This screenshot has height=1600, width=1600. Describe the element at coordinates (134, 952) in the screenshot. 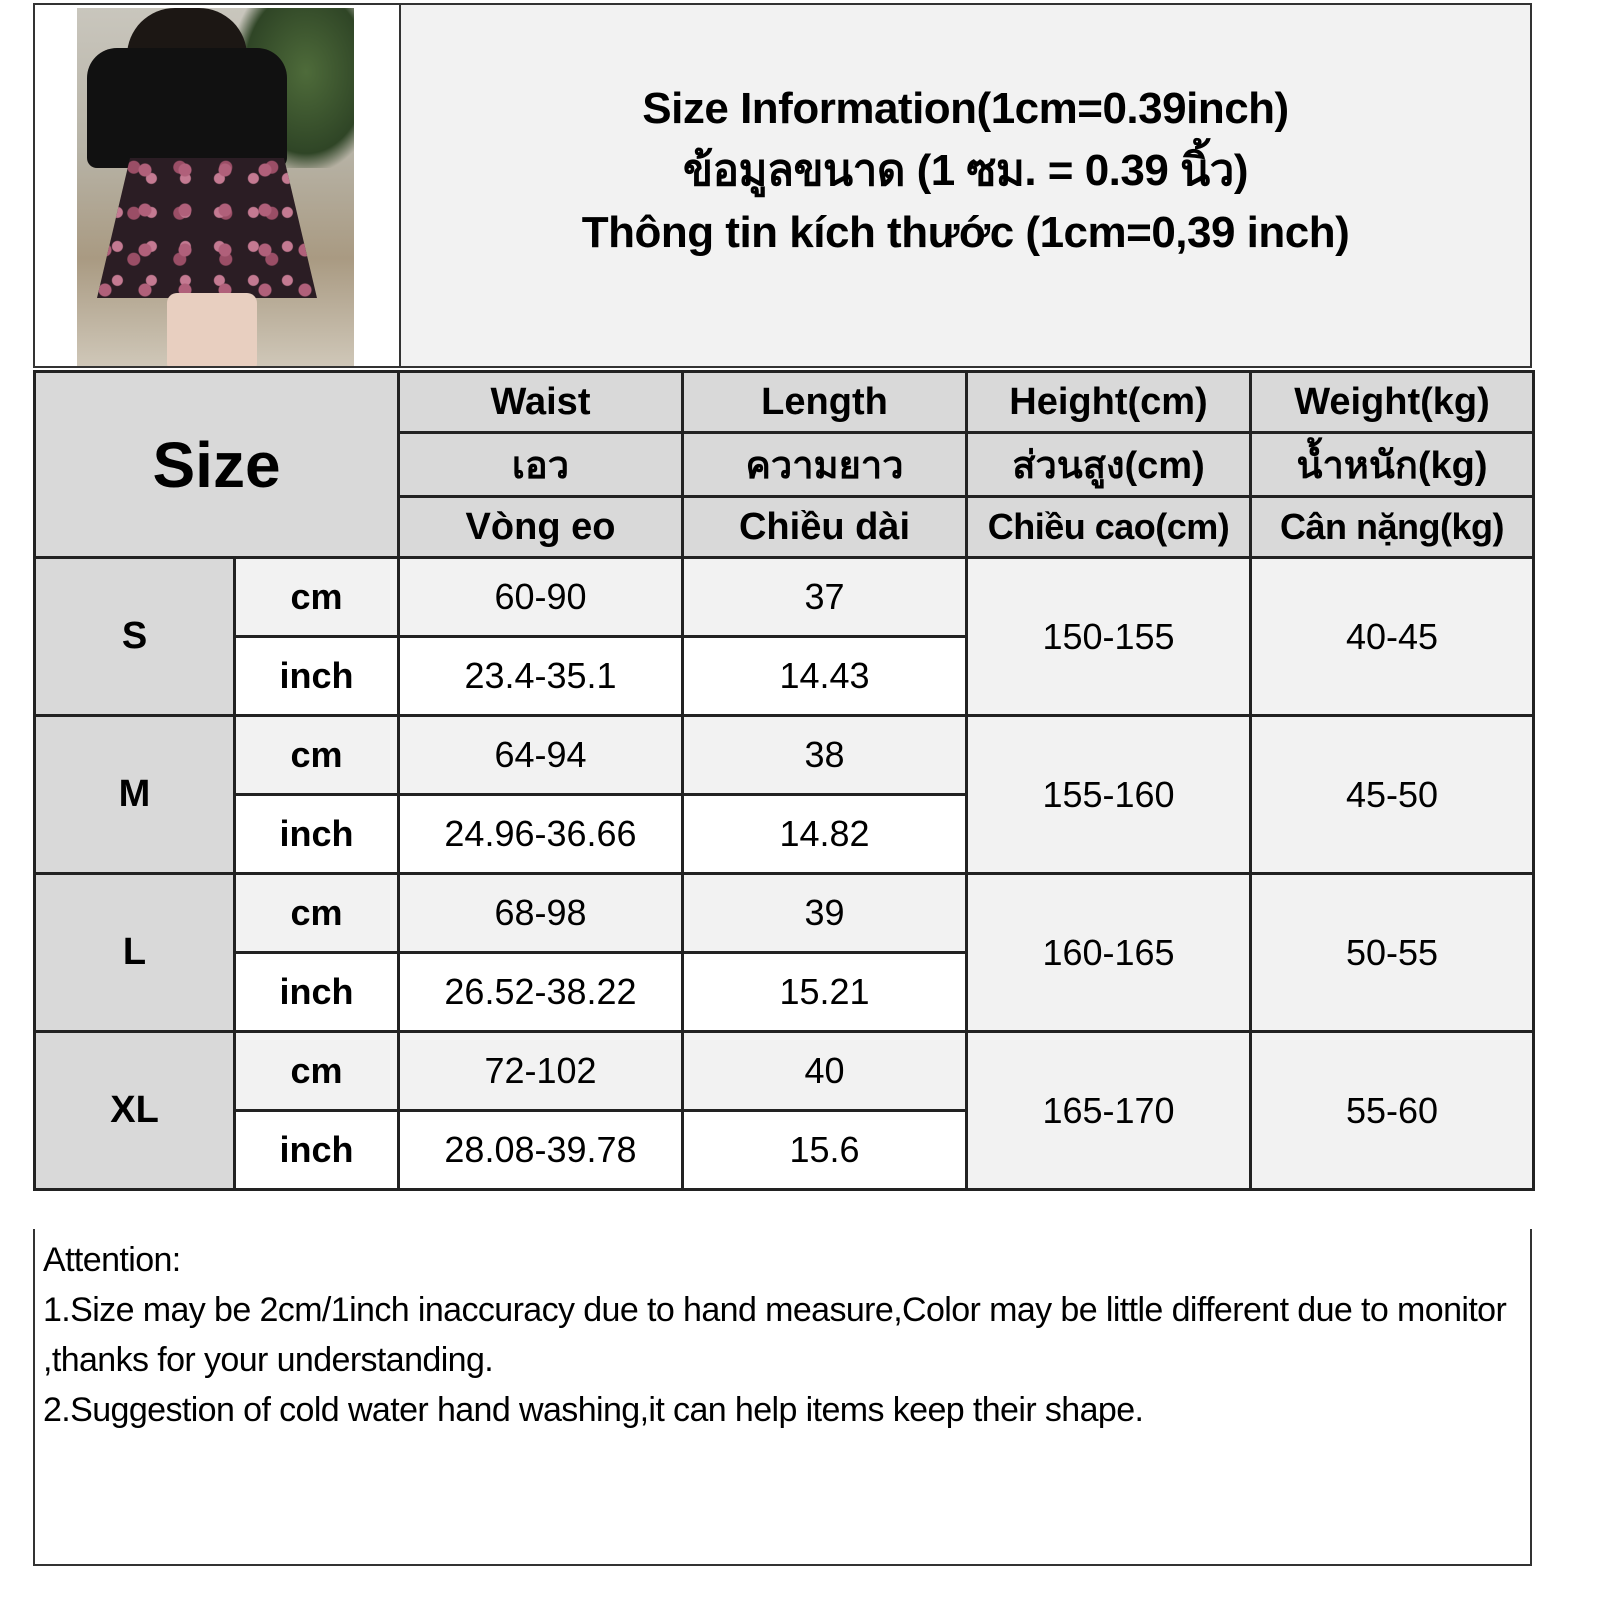

I see `size-label: L` at that location.